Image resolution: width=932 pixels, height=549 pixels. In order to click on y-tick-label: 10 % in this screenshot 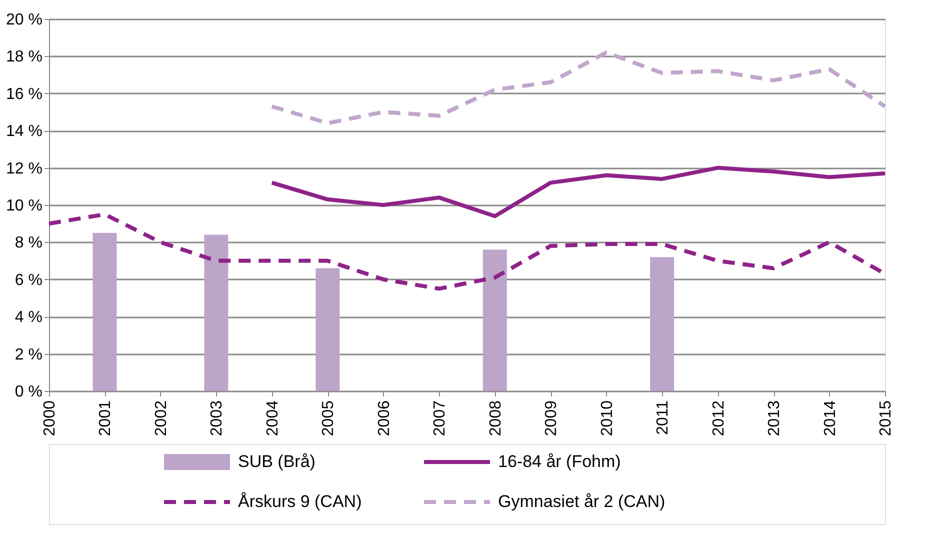, I will do `click(24, 206)`.